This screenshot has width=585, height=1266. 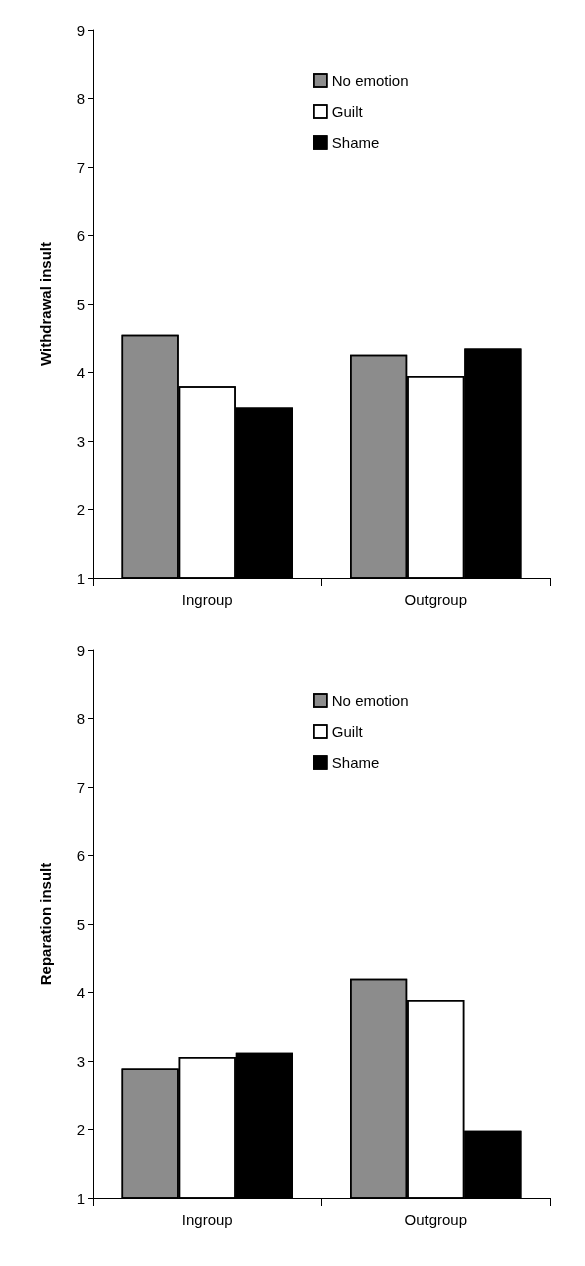 What do you see at coordinates (45, 304) in the screenshot?
I see `y-axis-title: Withdrawal insult` at bounding box center [45, 304].